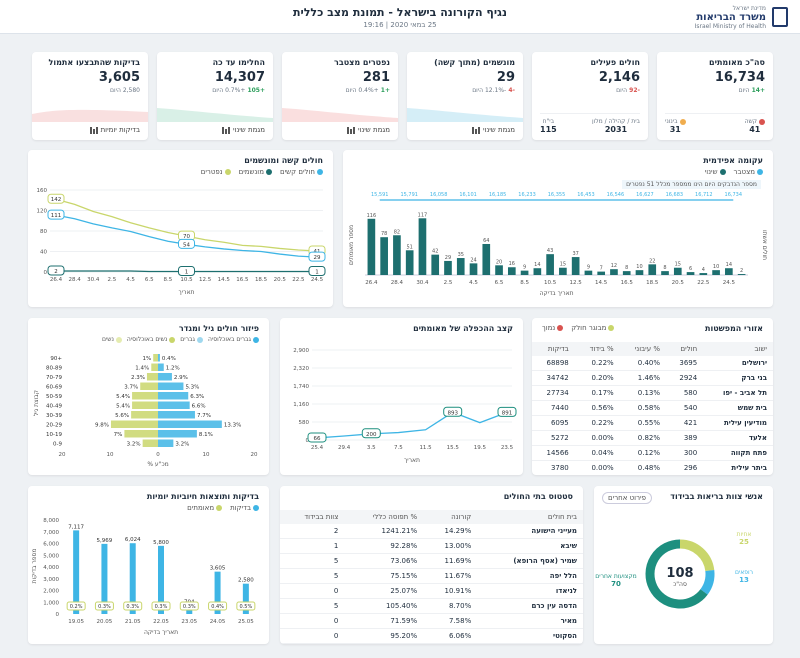 The image size is (800, 658). What do you see at coordinates (627, 498) in the screenshot?
I see `staff-toggle-button: פירוט אחרים` at bounding box center [627, 498].